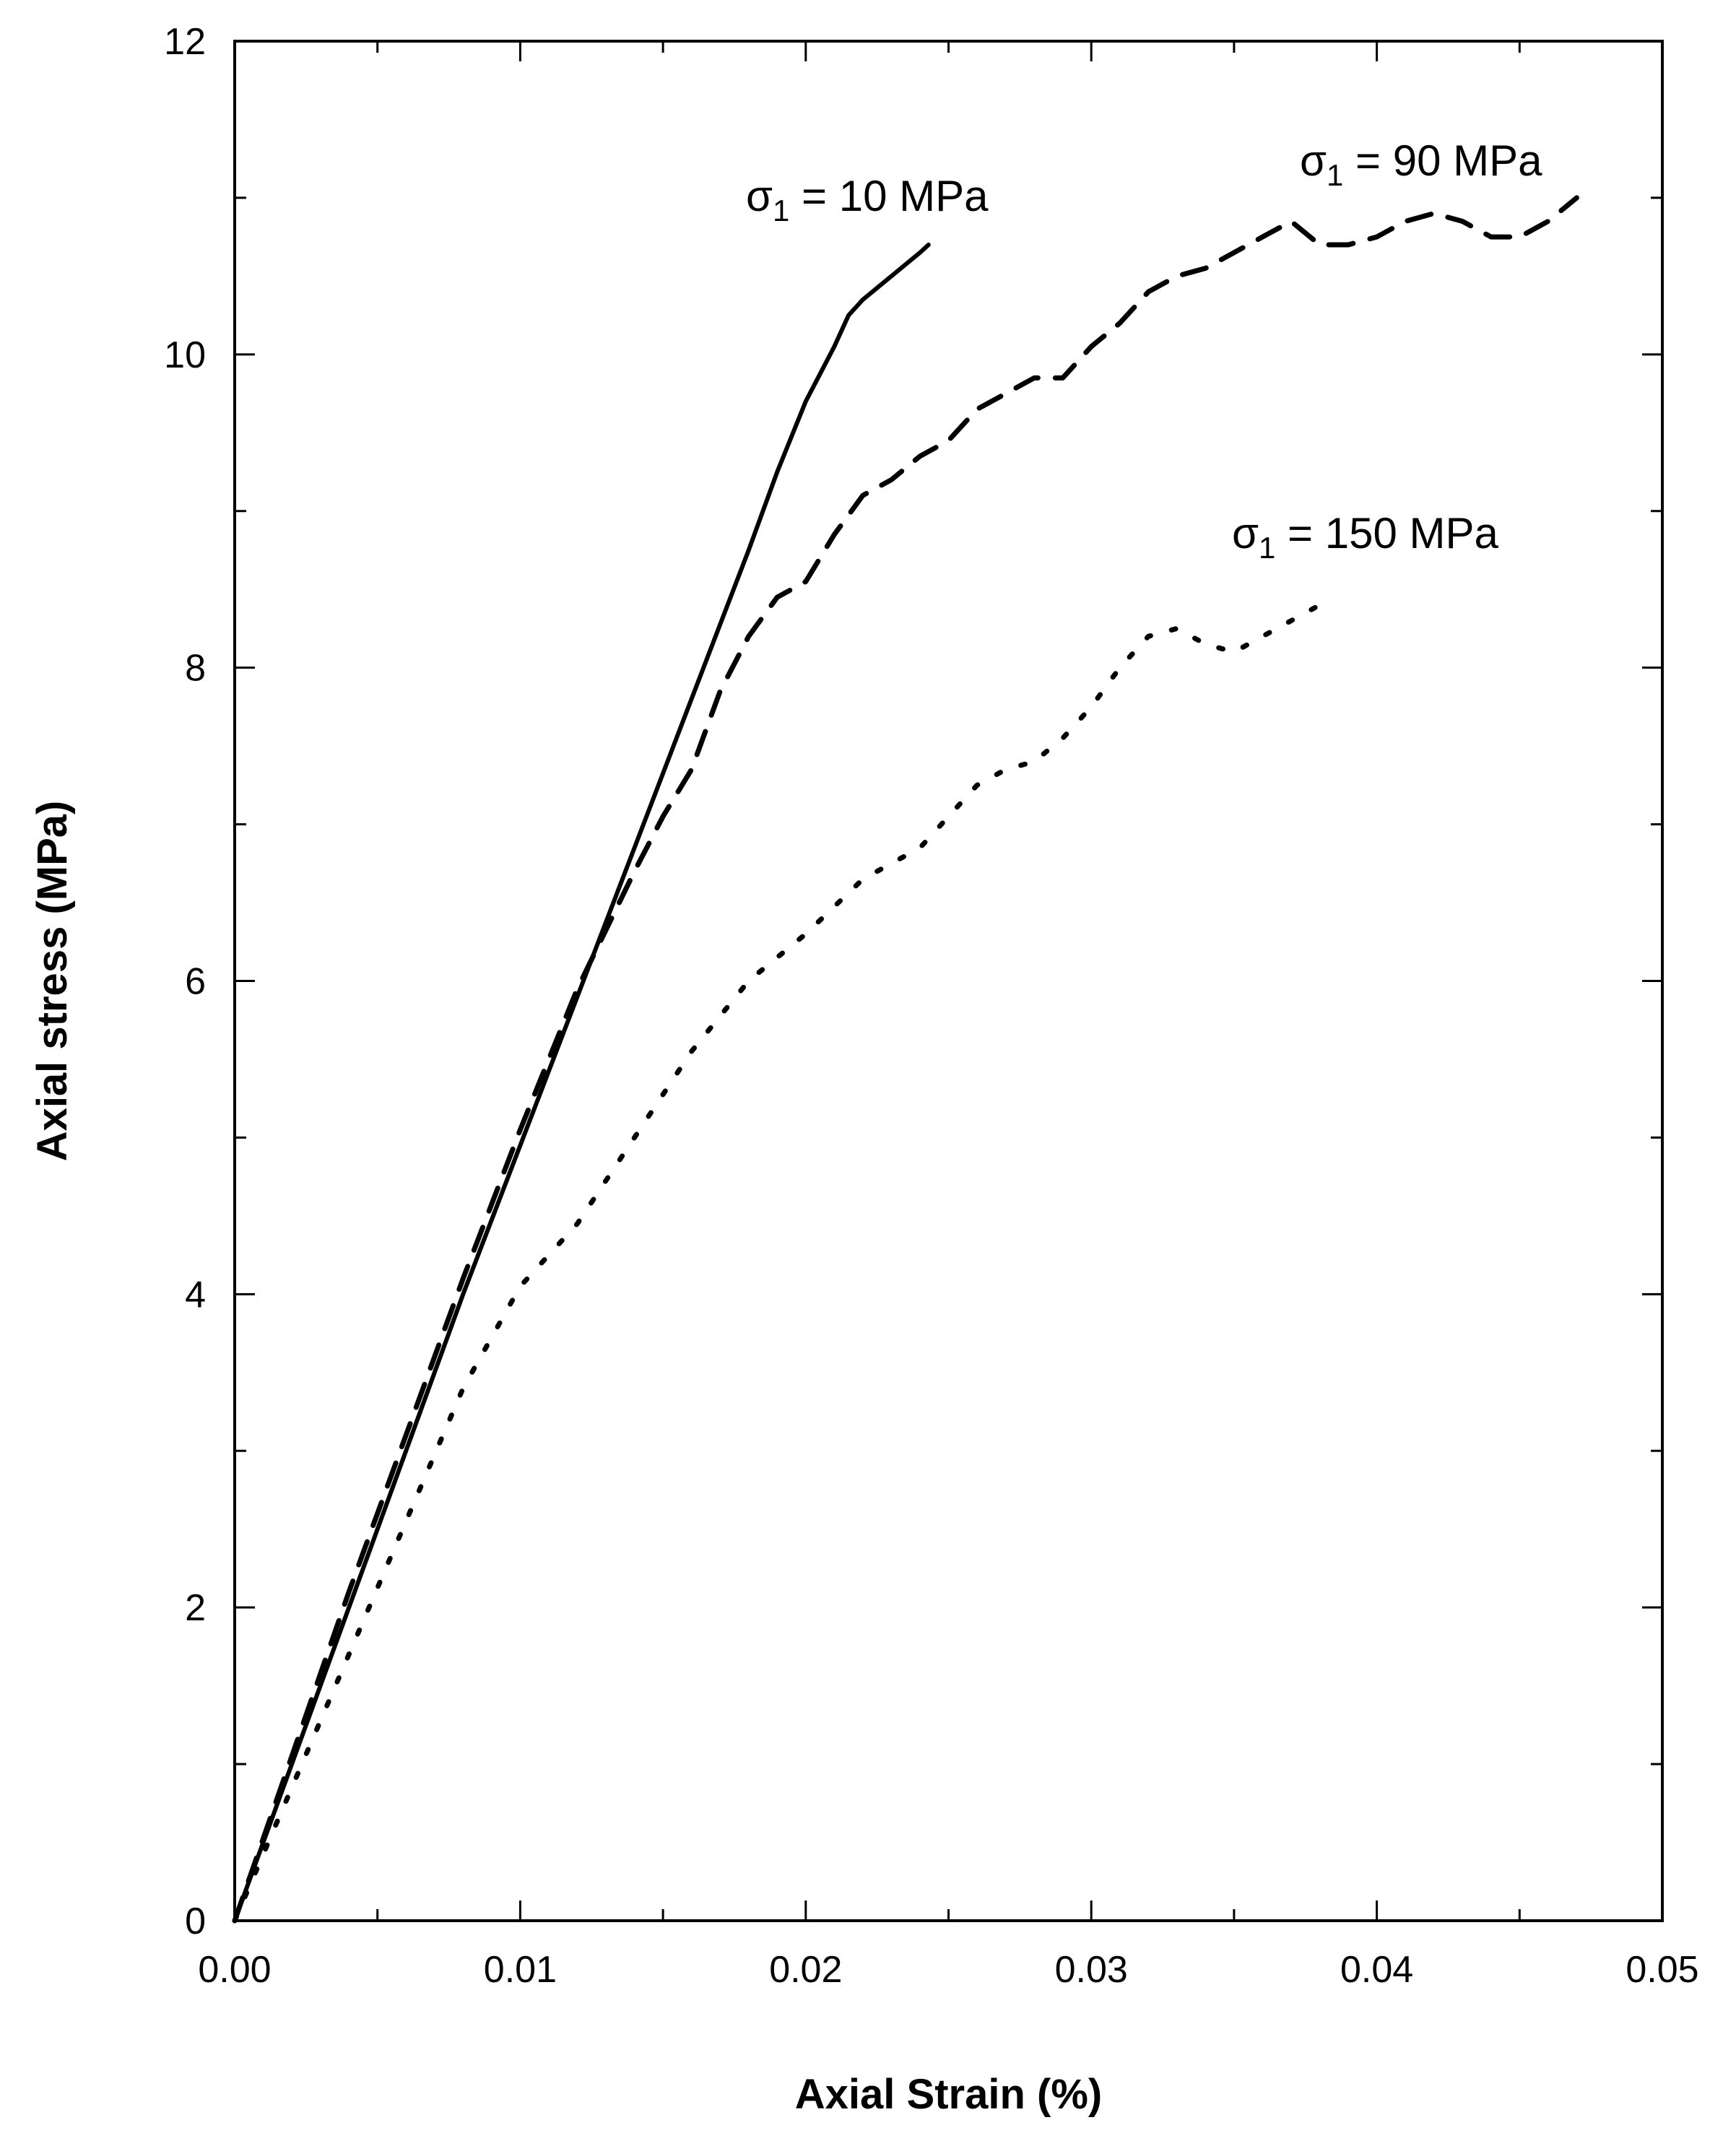  What do you see at coordinates (235, 1970) in the screenshot?
I see `x-tick-label: 0.00` at bounding box center [235, 1970].